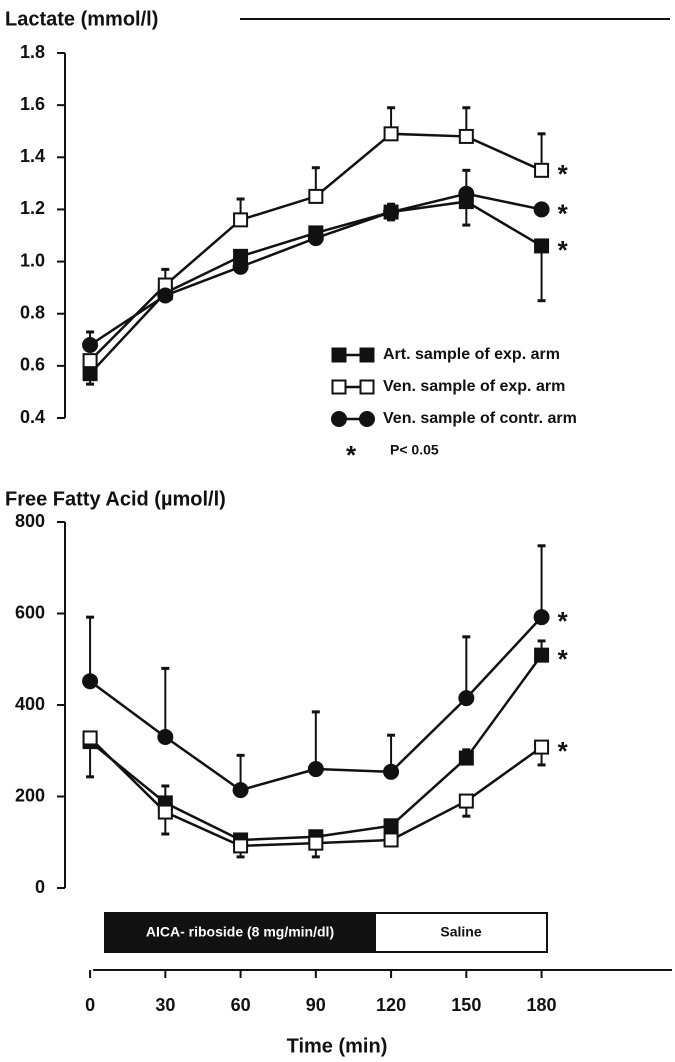 Image resolution: width=675 pixels, height=1062 pixels. I want to click on y-tick-label: 1.6, so click(32, 104).